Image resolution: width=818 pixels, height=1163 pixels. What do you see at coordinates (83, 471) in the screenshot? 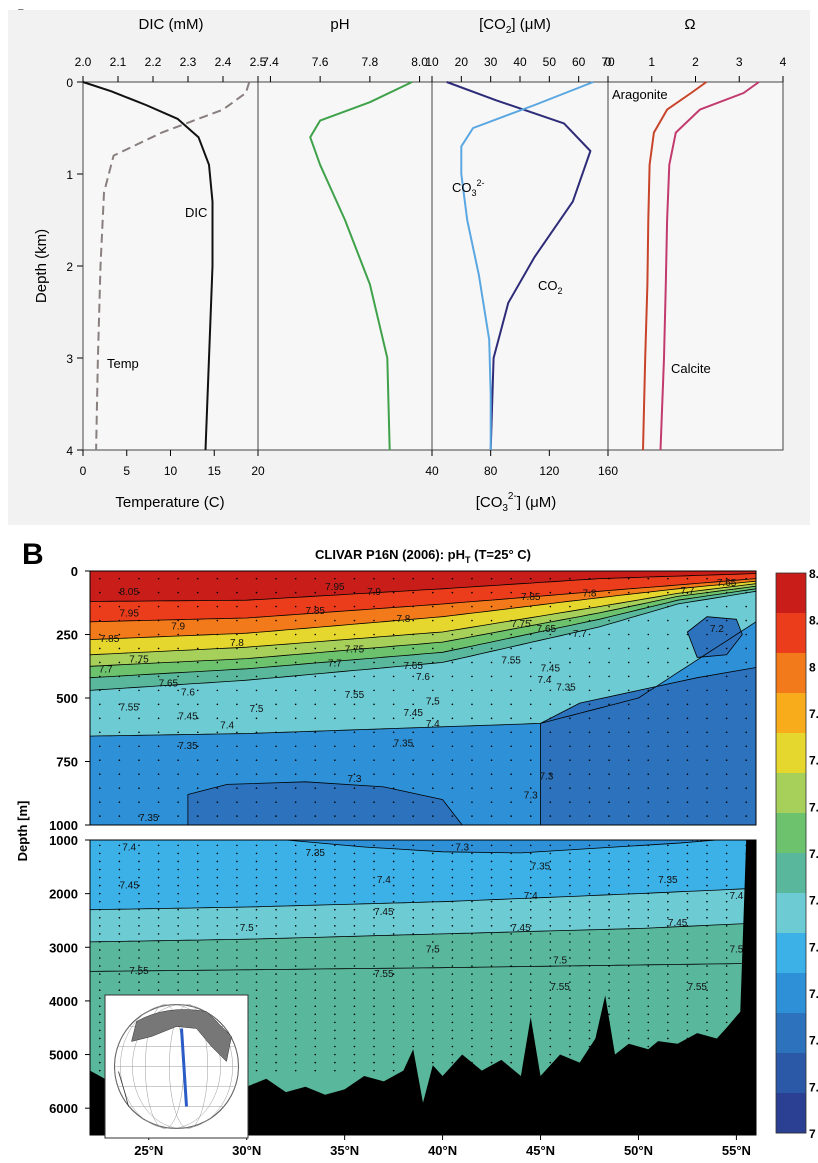
I see `bottom-axis-tick-label: 0` at bounding box center [83, 471].